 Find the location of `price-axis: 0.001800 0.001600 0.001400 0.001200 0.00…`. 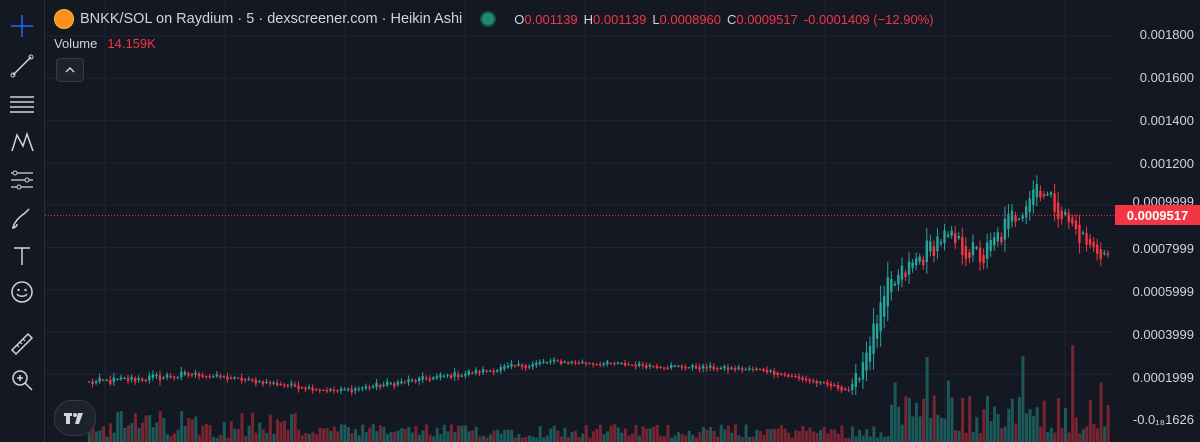

price-axis: 0.001800 0.001600 0.001400 0.001200 0.00… is located at coordinates (1157, 221).